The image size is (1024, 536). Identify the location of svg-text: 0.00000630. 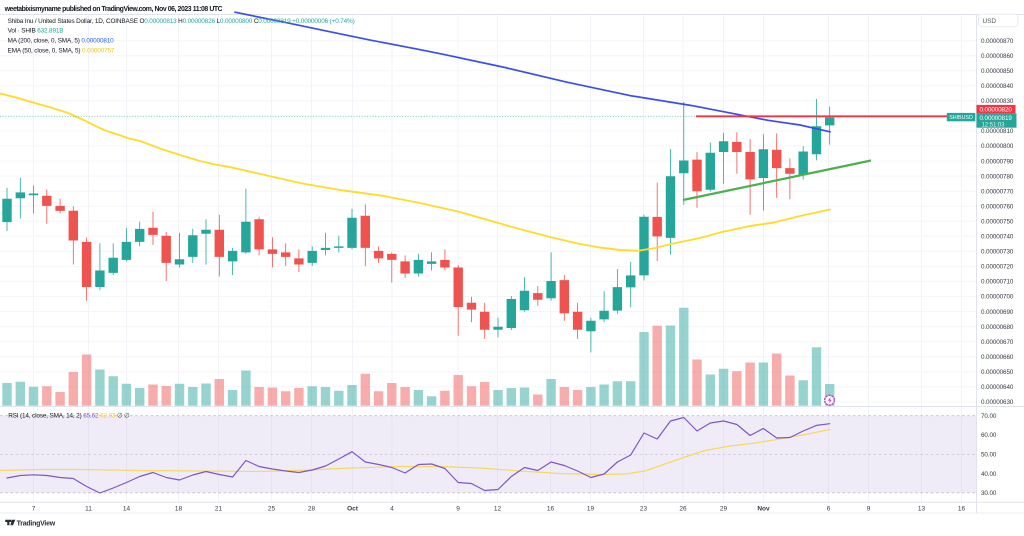
(997, 402).